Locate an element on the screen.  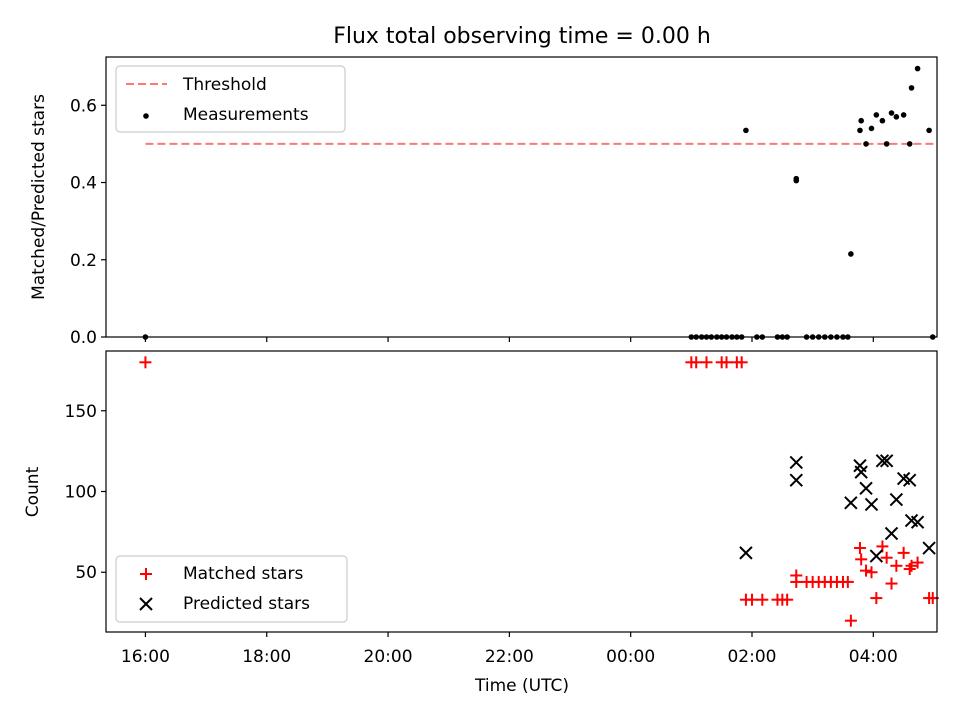
bottom-x-tick-label: 18:00 is located at coordinates (266, 657).